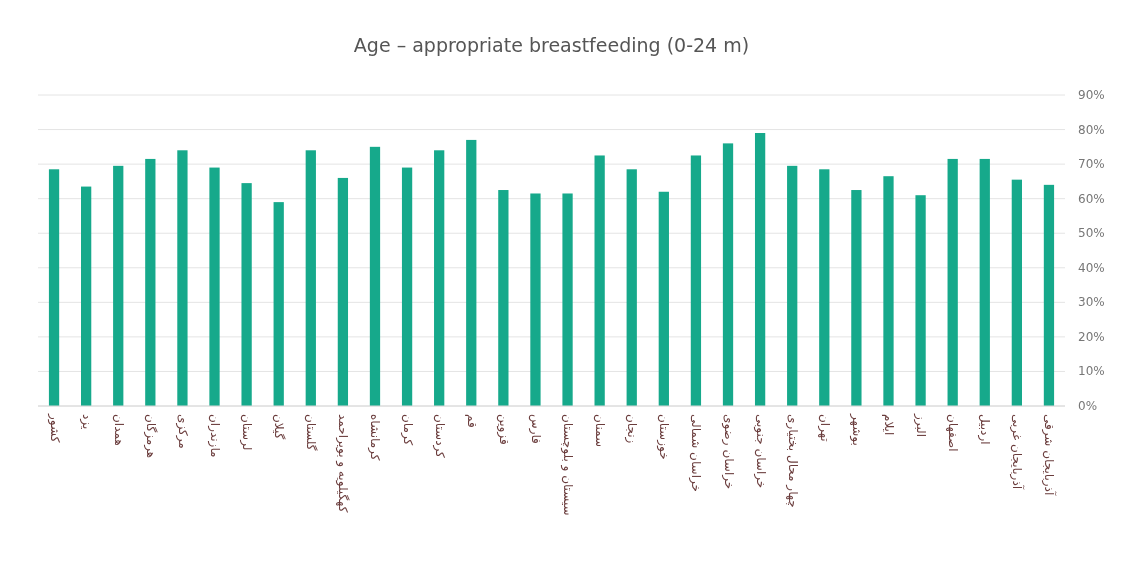 The height and width of the screenshot is (568, 1139). I want to click on y-tick-label: 40%, so click(1091, 267).